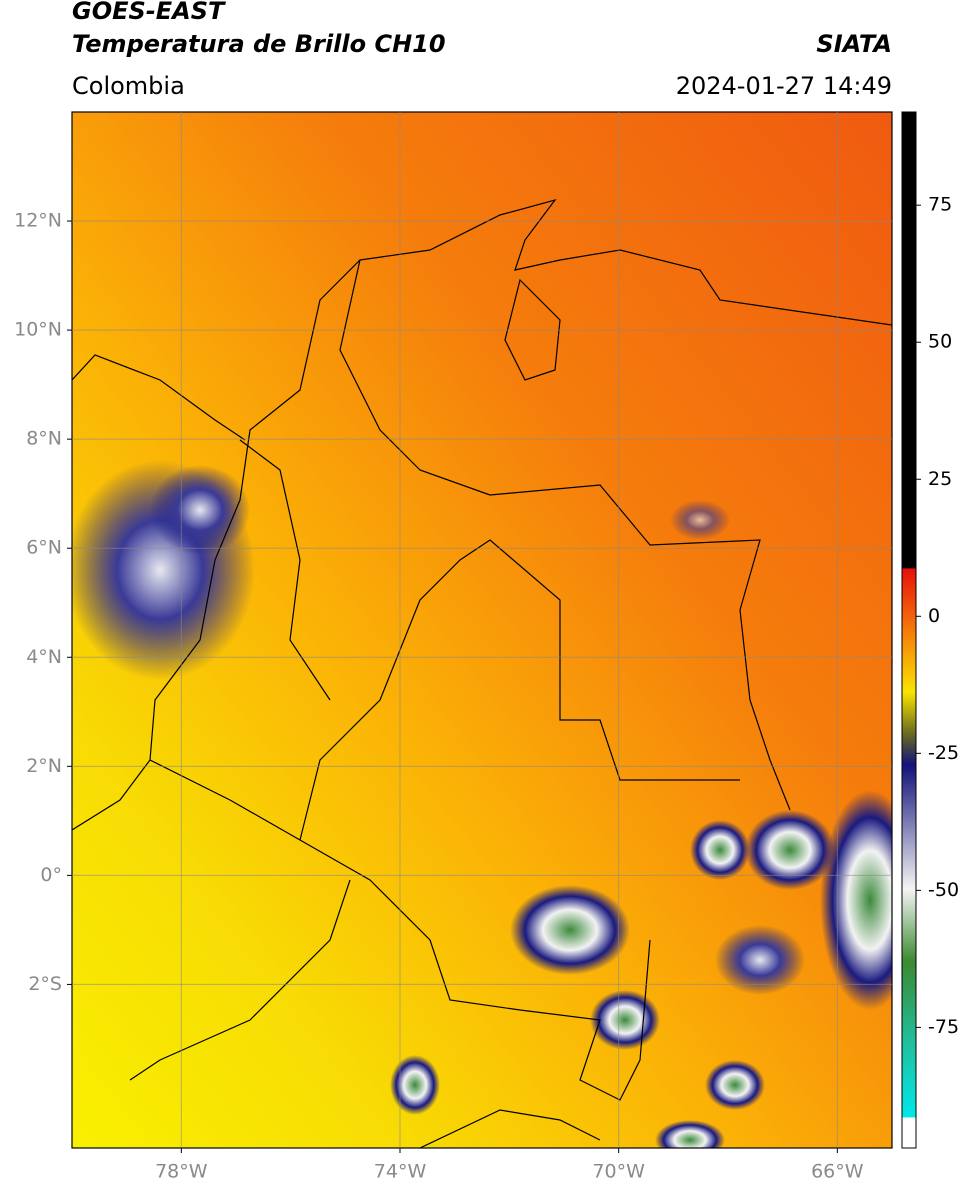  Describe the element at coordinates (259, 44) in the screenshot. I see `subtitle: Temperatura de Brillo CH10` at that location.